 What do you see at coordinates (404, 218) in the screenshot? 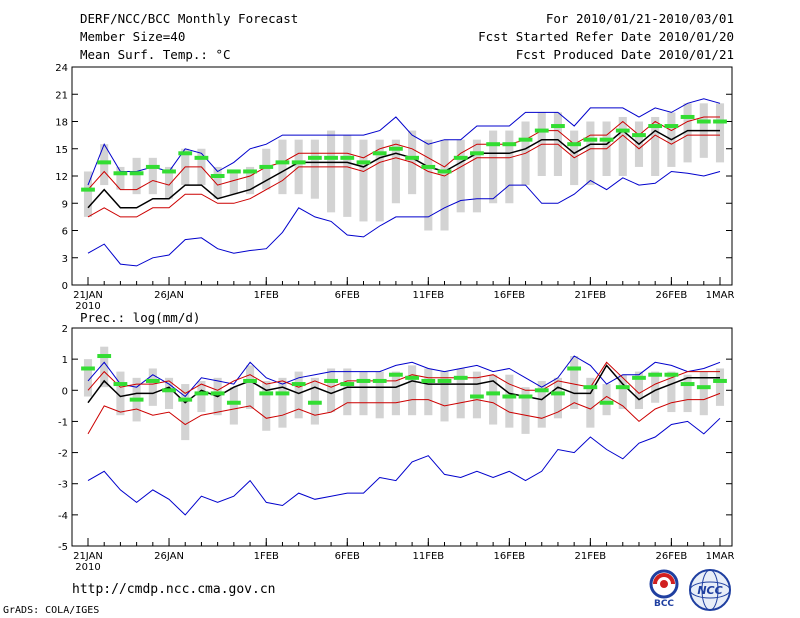
I see `temp-minimum-line` at bounding box center [404, 218].